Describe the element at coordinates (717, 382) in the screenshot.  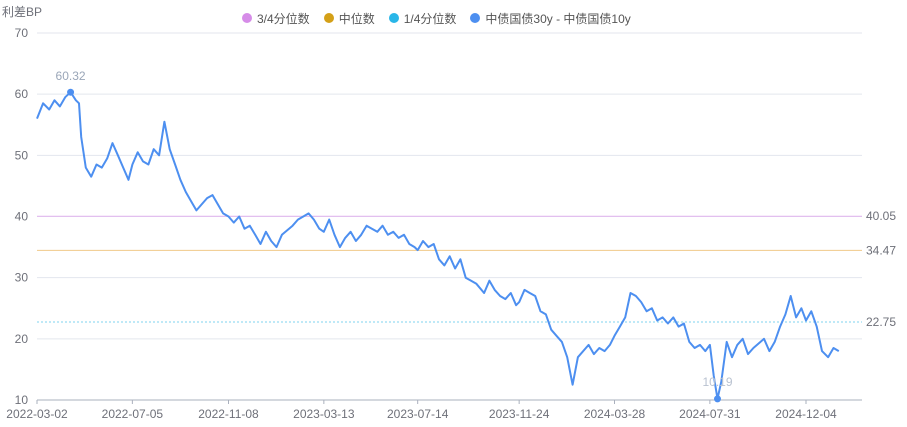
I see `annotation-label: 10.19` at that location.